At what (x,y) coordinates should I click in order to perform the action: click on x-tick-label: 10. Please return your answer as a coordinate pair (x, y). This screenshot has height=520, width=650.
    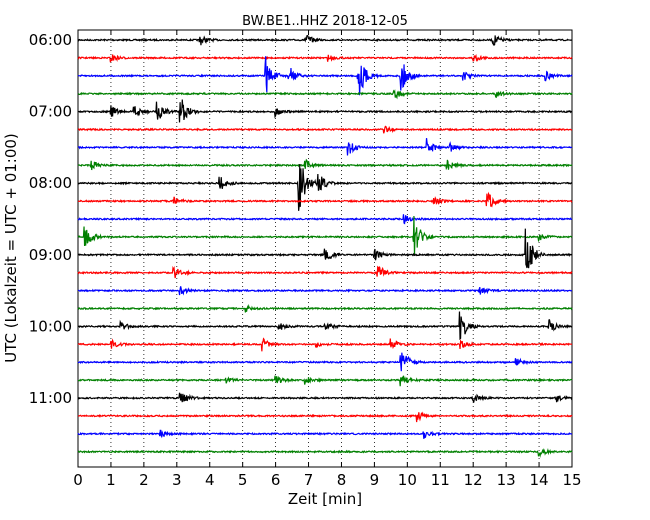
    Looking at the image, I should click on (407, 480).